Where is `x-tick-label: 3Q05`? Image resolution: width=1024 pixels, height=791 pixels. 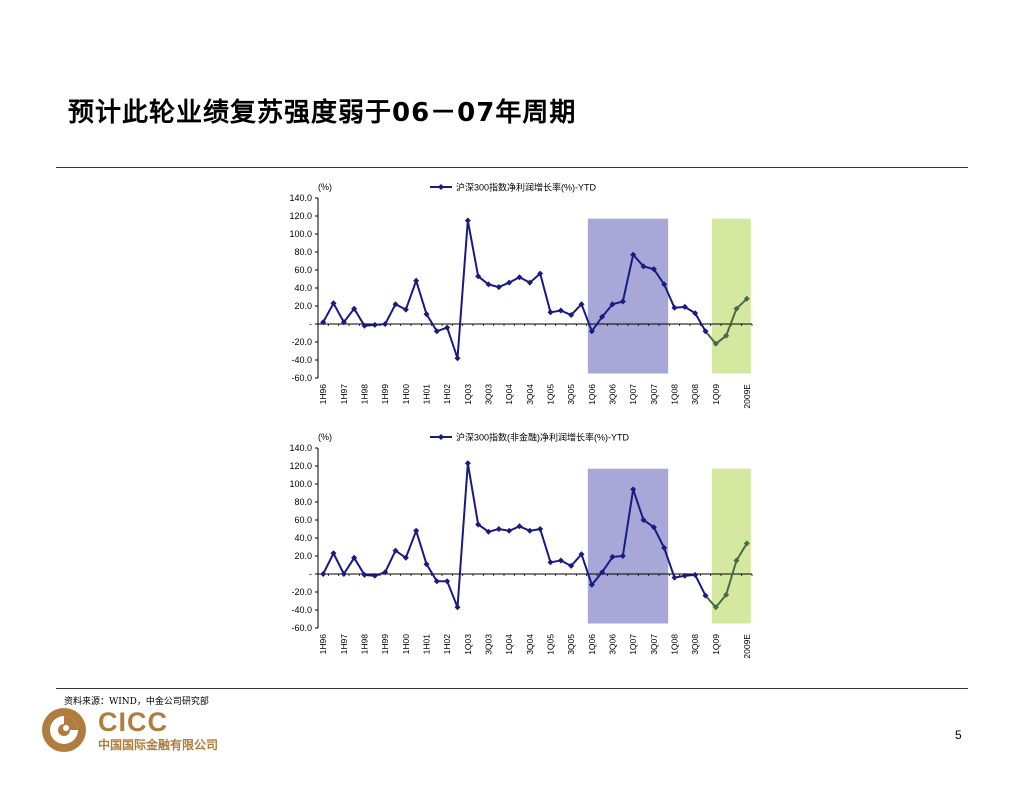 x-tick-label: 3Q05 is located at coordinates (571, 394).